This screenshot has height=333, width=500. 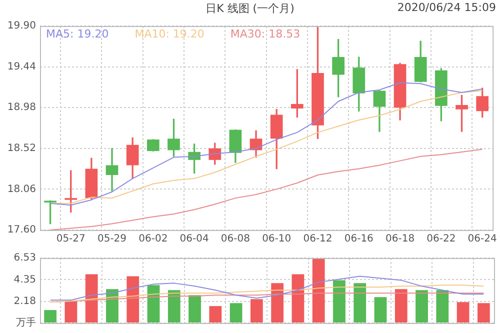 What do you see at coordinates (400, 239) in the screenshot?
I see `x-tick-label: 06-18` at bounding box center [400, 239].